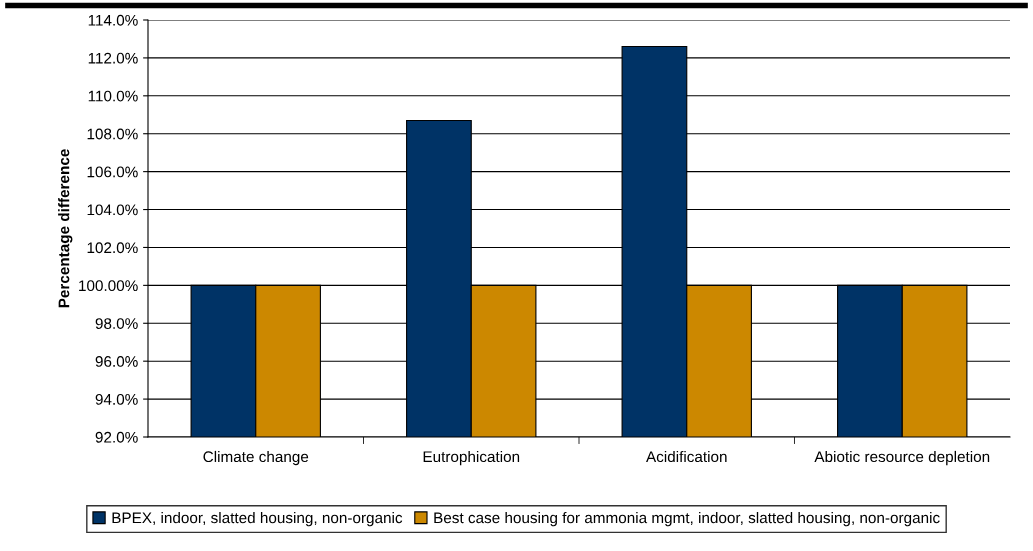  What do you see at coordinates (256, 458) in the screenshot?
I see `x-tick-label: Climate change` at bounding box center [256, 458].